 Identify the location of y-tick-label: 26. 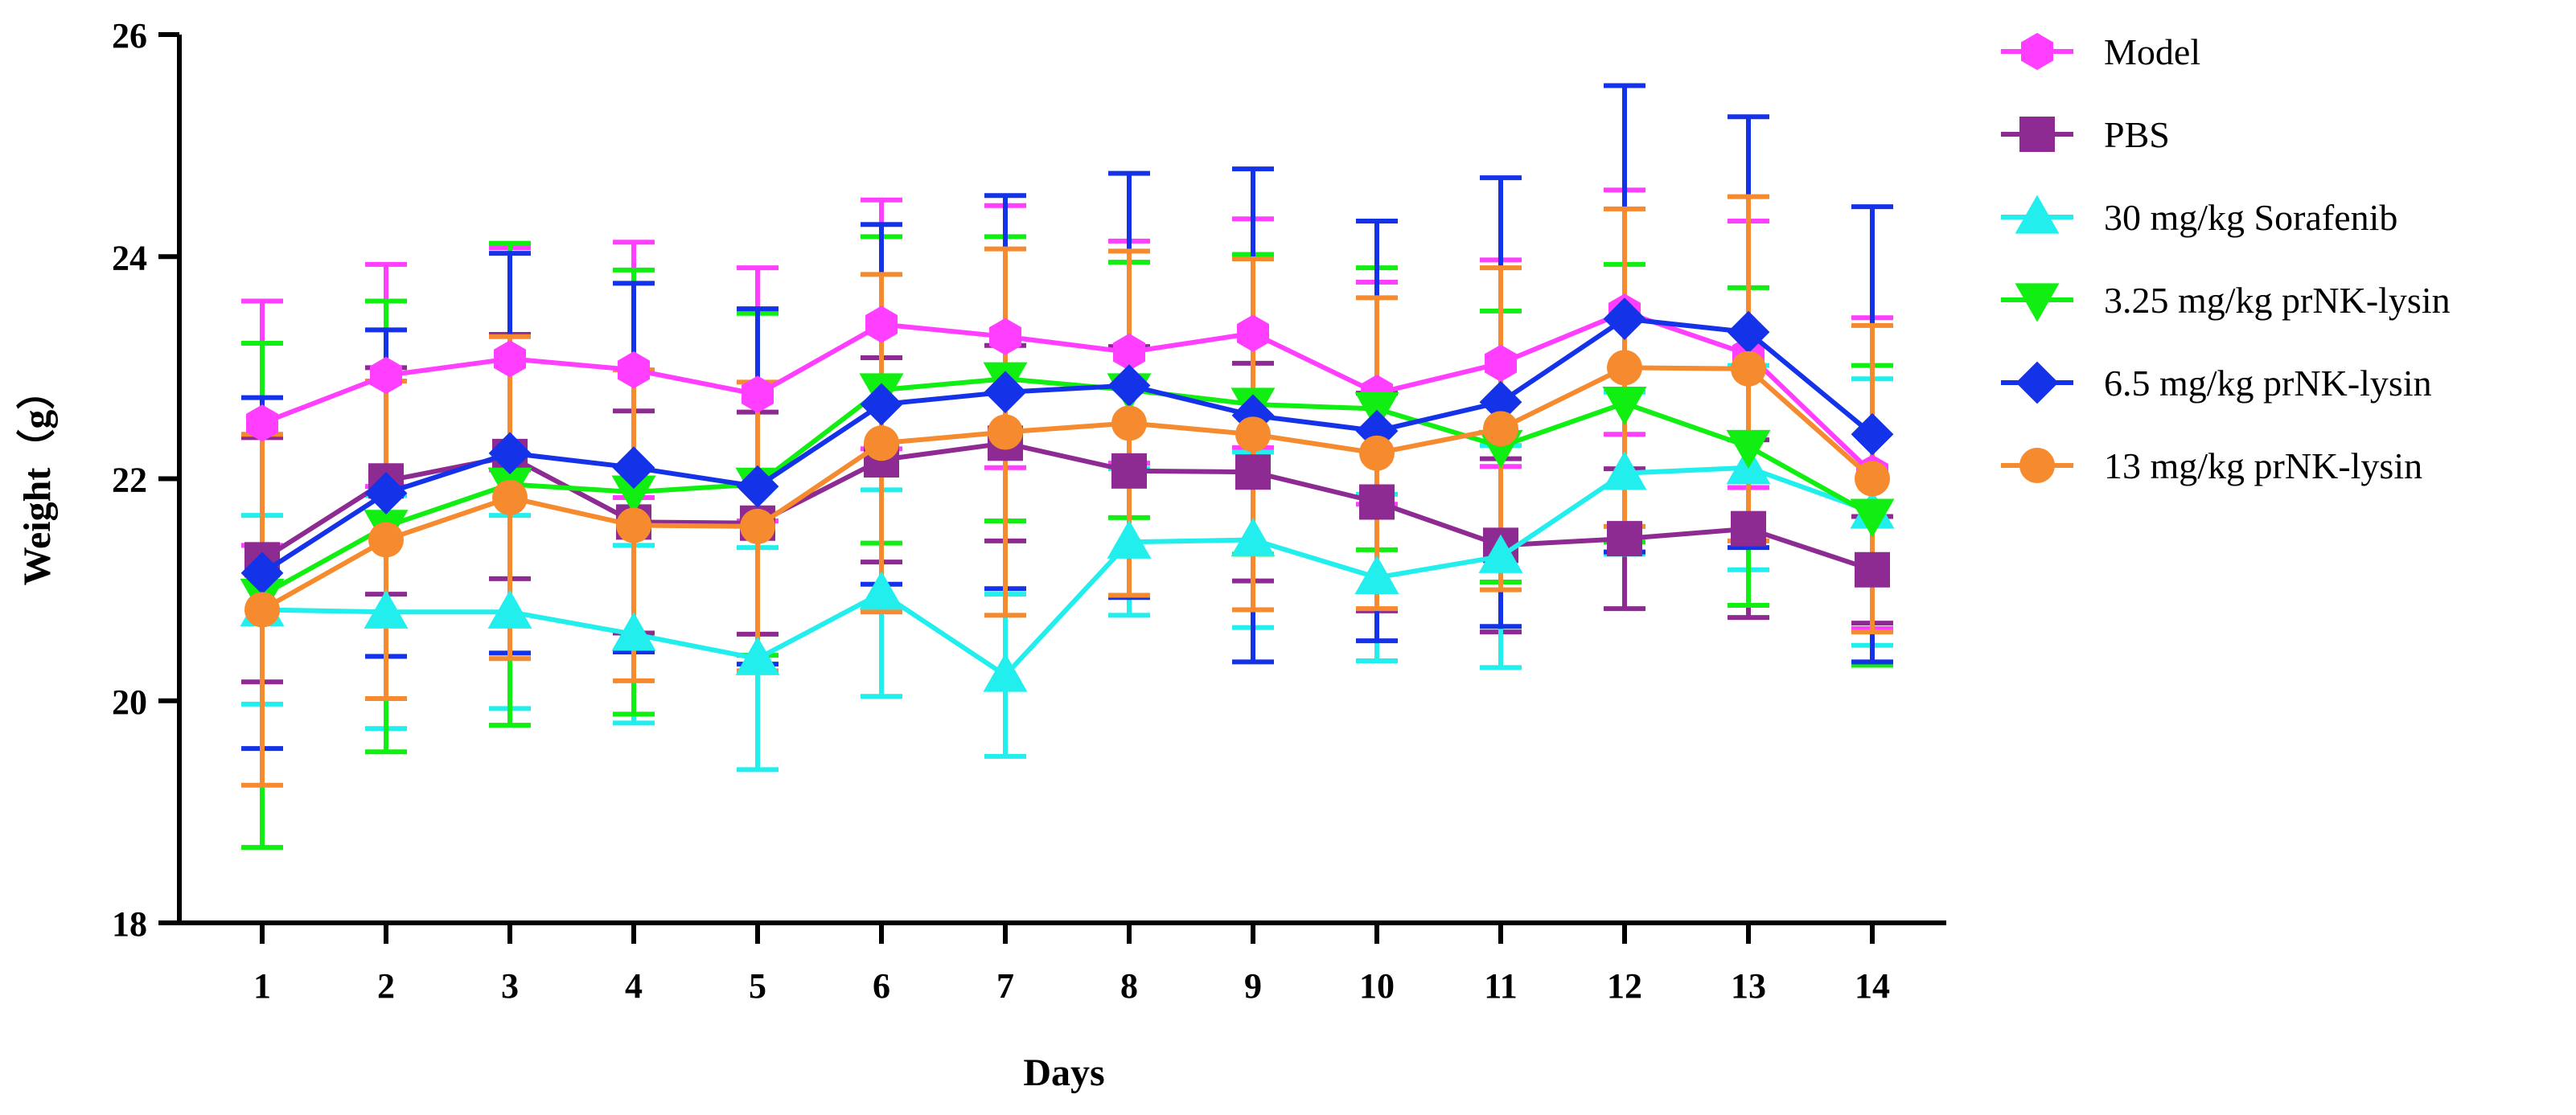
(129, 35).